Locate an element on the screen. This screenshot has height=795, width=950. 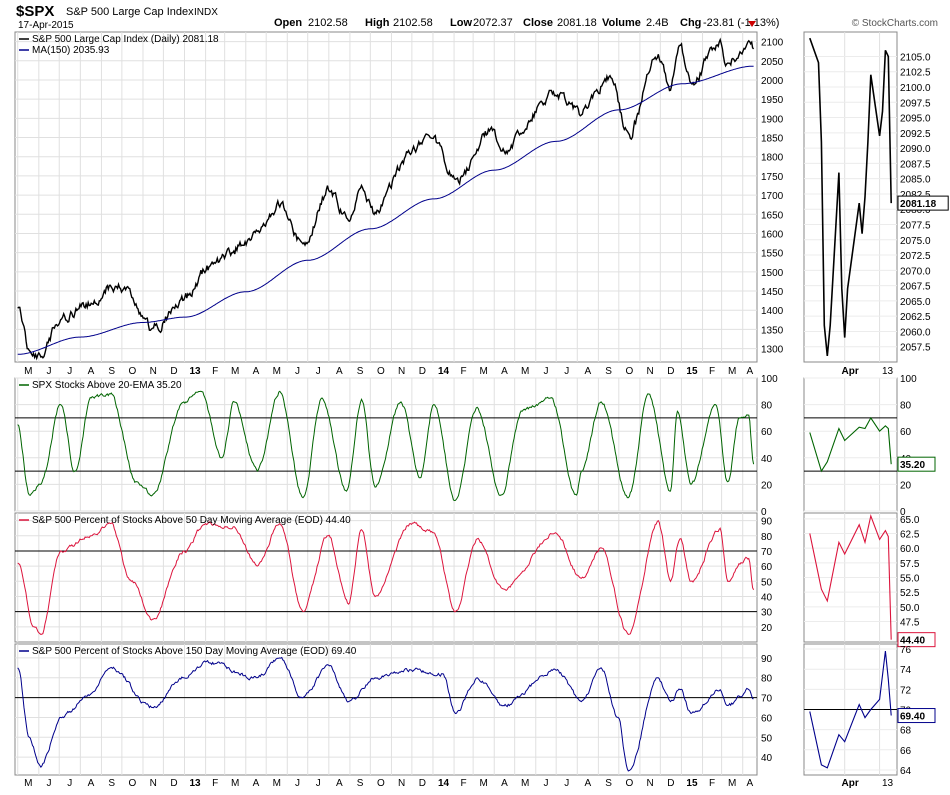
ma150-zoom-xtick: Apr is located at coordinates (850, 783).